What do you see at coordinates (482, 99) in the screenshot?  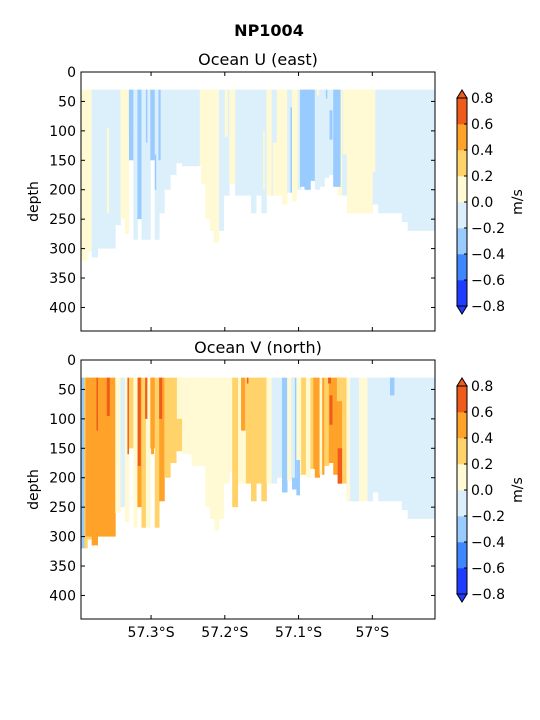 I see `colorbar-tick-label: 0.8` at bounding box center [482, 99].